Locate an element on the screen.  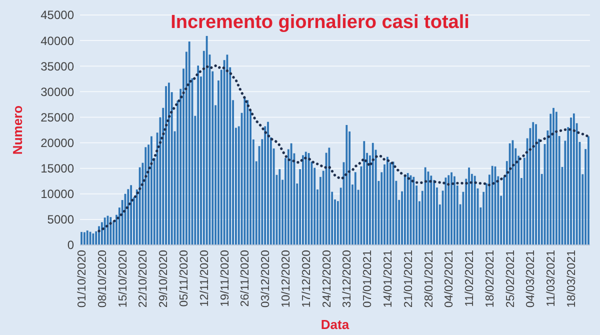
x-tick-label: 12/11/2020 is located at coordinates (204, 278).